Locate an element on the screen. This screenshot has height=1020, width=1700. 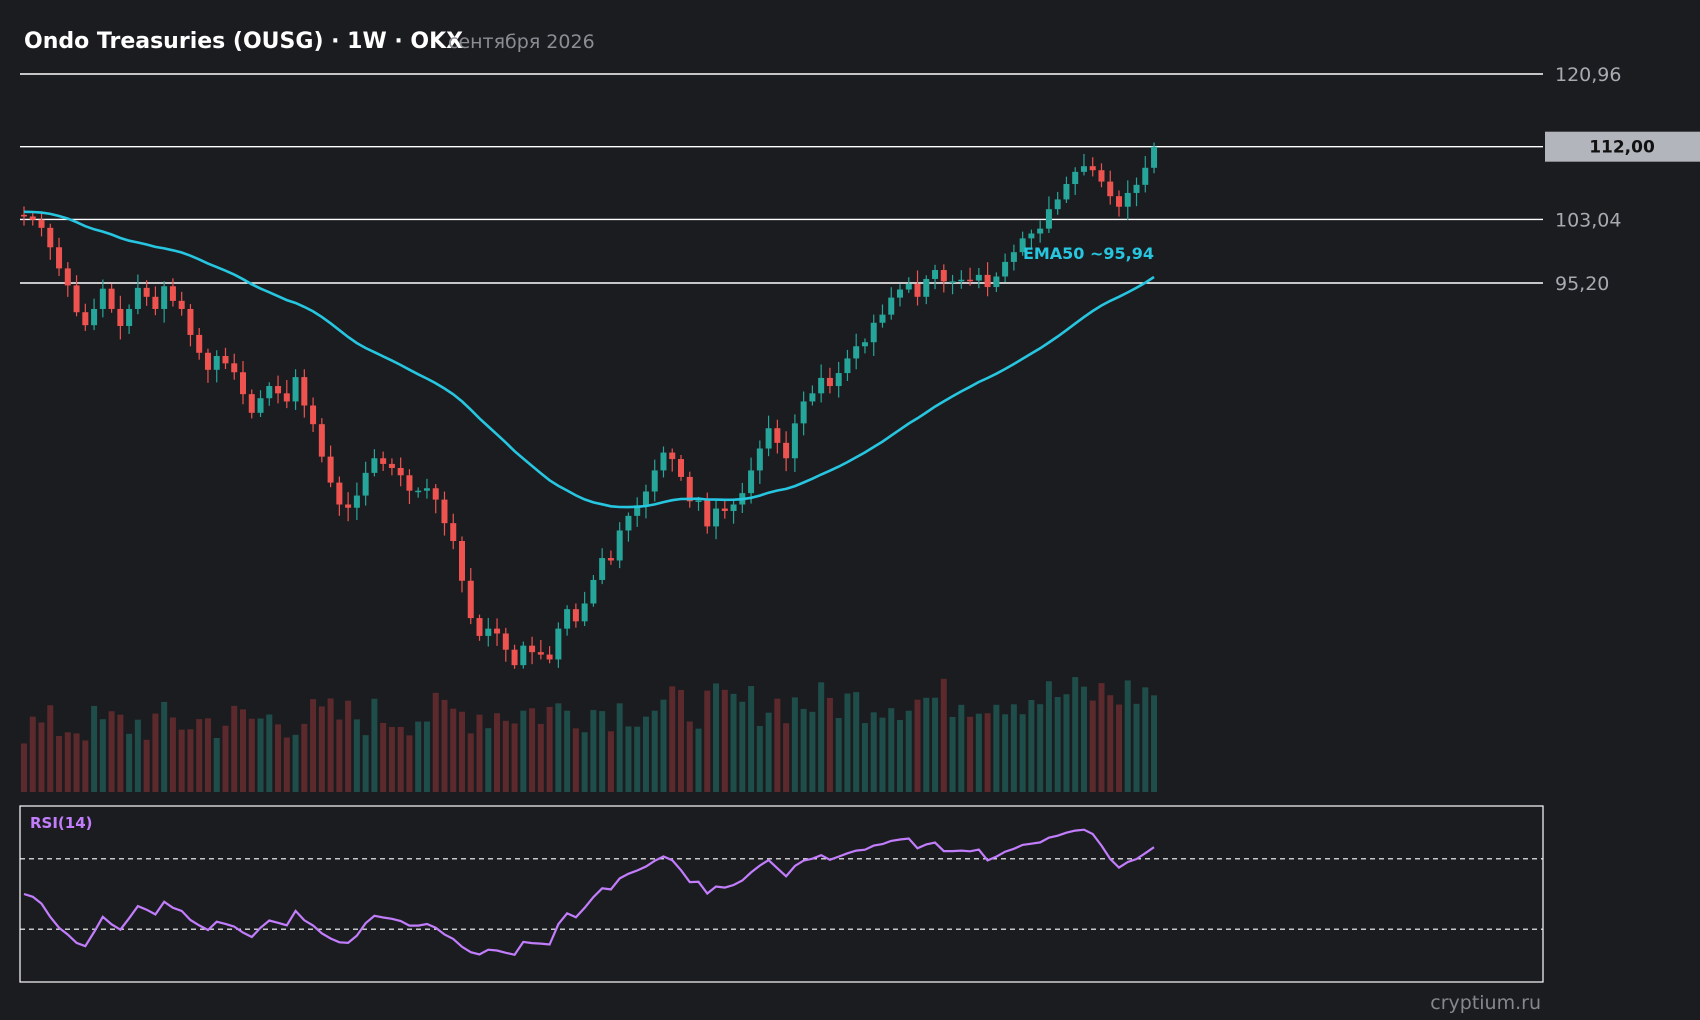
volume-bars is located at coordinates (589, 734).